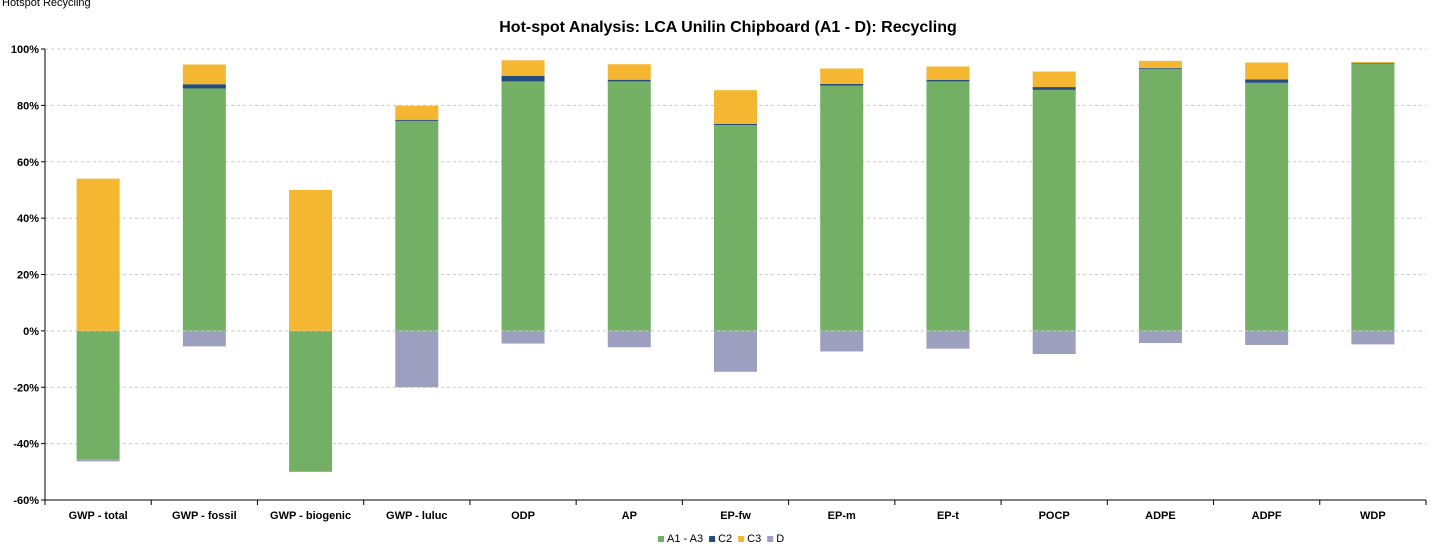 This screenshot has height=554, width=1448. I want to click on y-tick-label: -40%, so click(26, 445).